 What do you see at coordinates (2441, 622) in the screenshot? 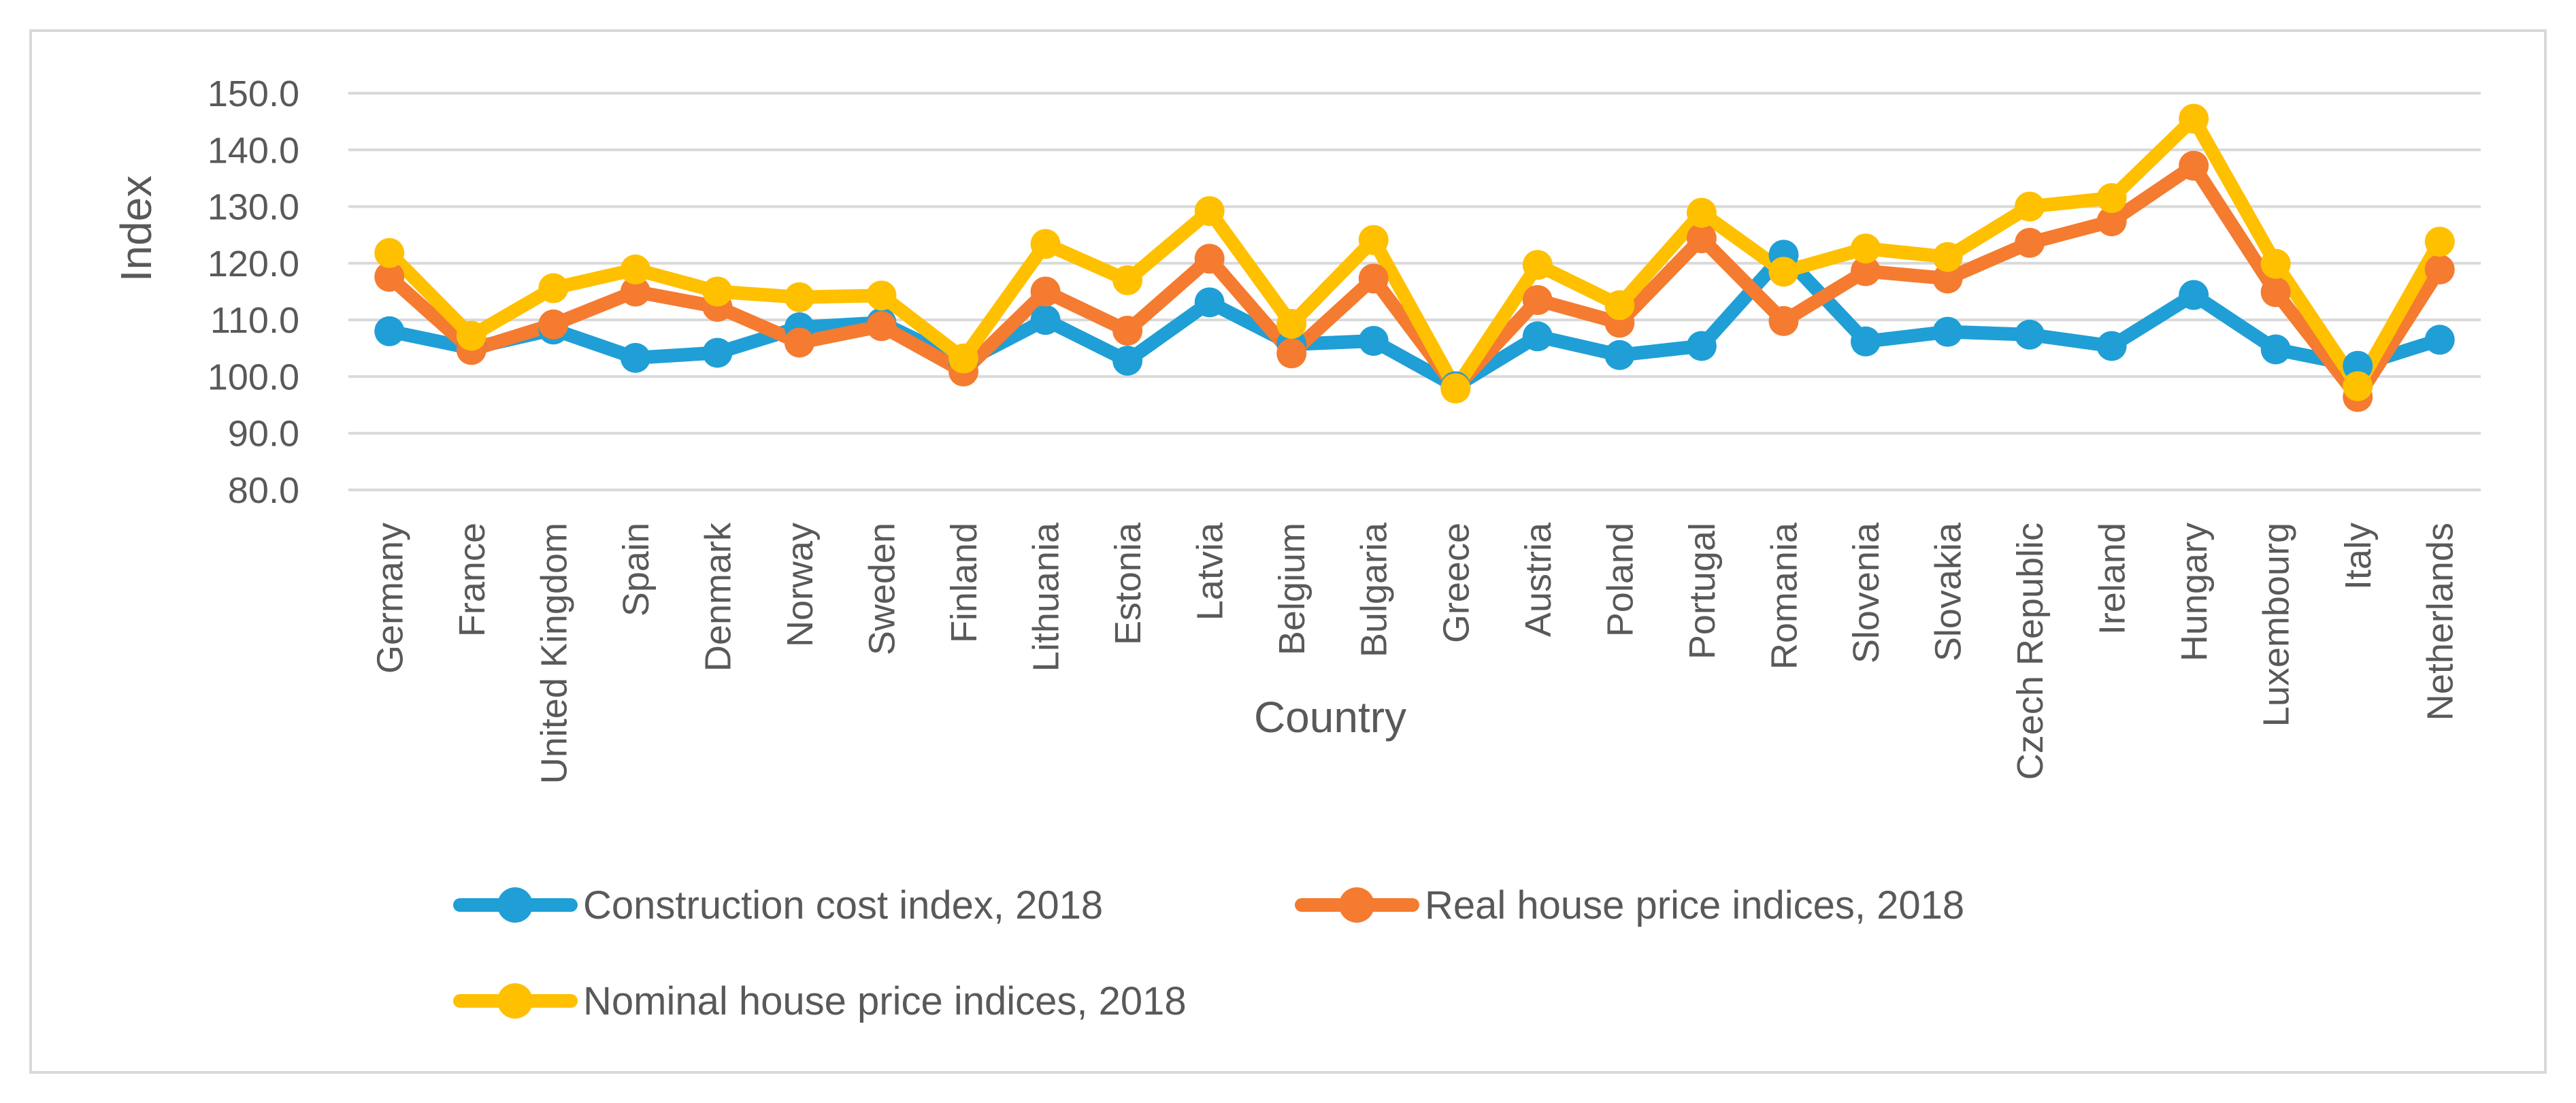
I see `x-tick-label: Netherlands` at bounding box center [2441, 622].